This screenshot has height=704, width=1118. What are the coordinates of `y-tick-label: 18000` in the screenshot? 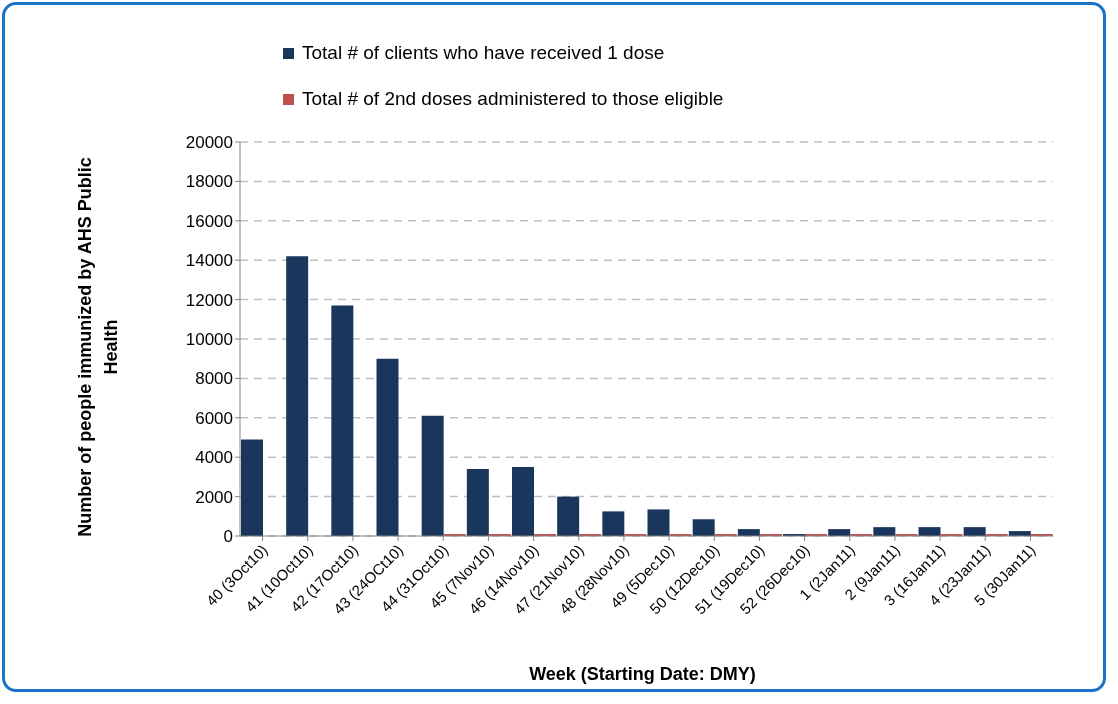 It's located at (209, 182).